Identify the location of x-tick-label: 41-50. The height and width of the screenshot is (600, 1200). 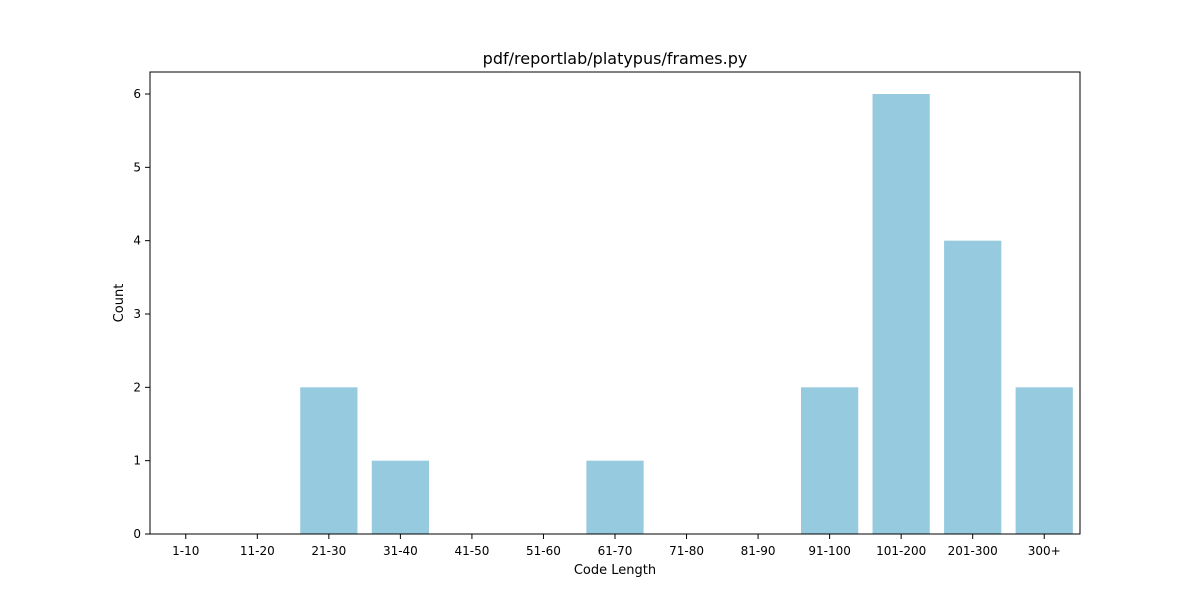
(471, 551).